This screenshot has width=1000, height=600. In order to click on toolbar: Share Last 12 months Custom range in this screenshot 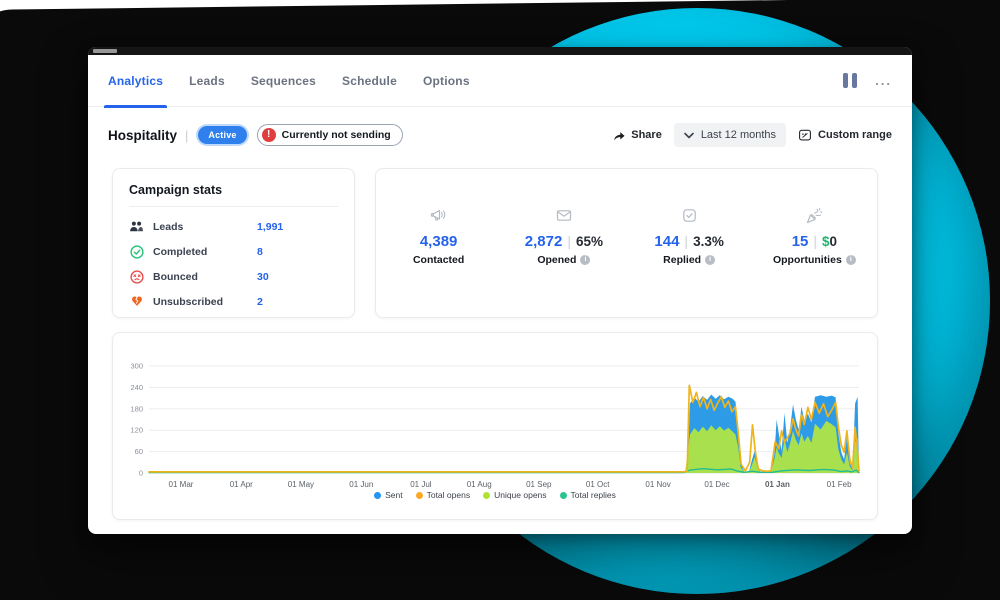, I will do `click(752, 135)`.